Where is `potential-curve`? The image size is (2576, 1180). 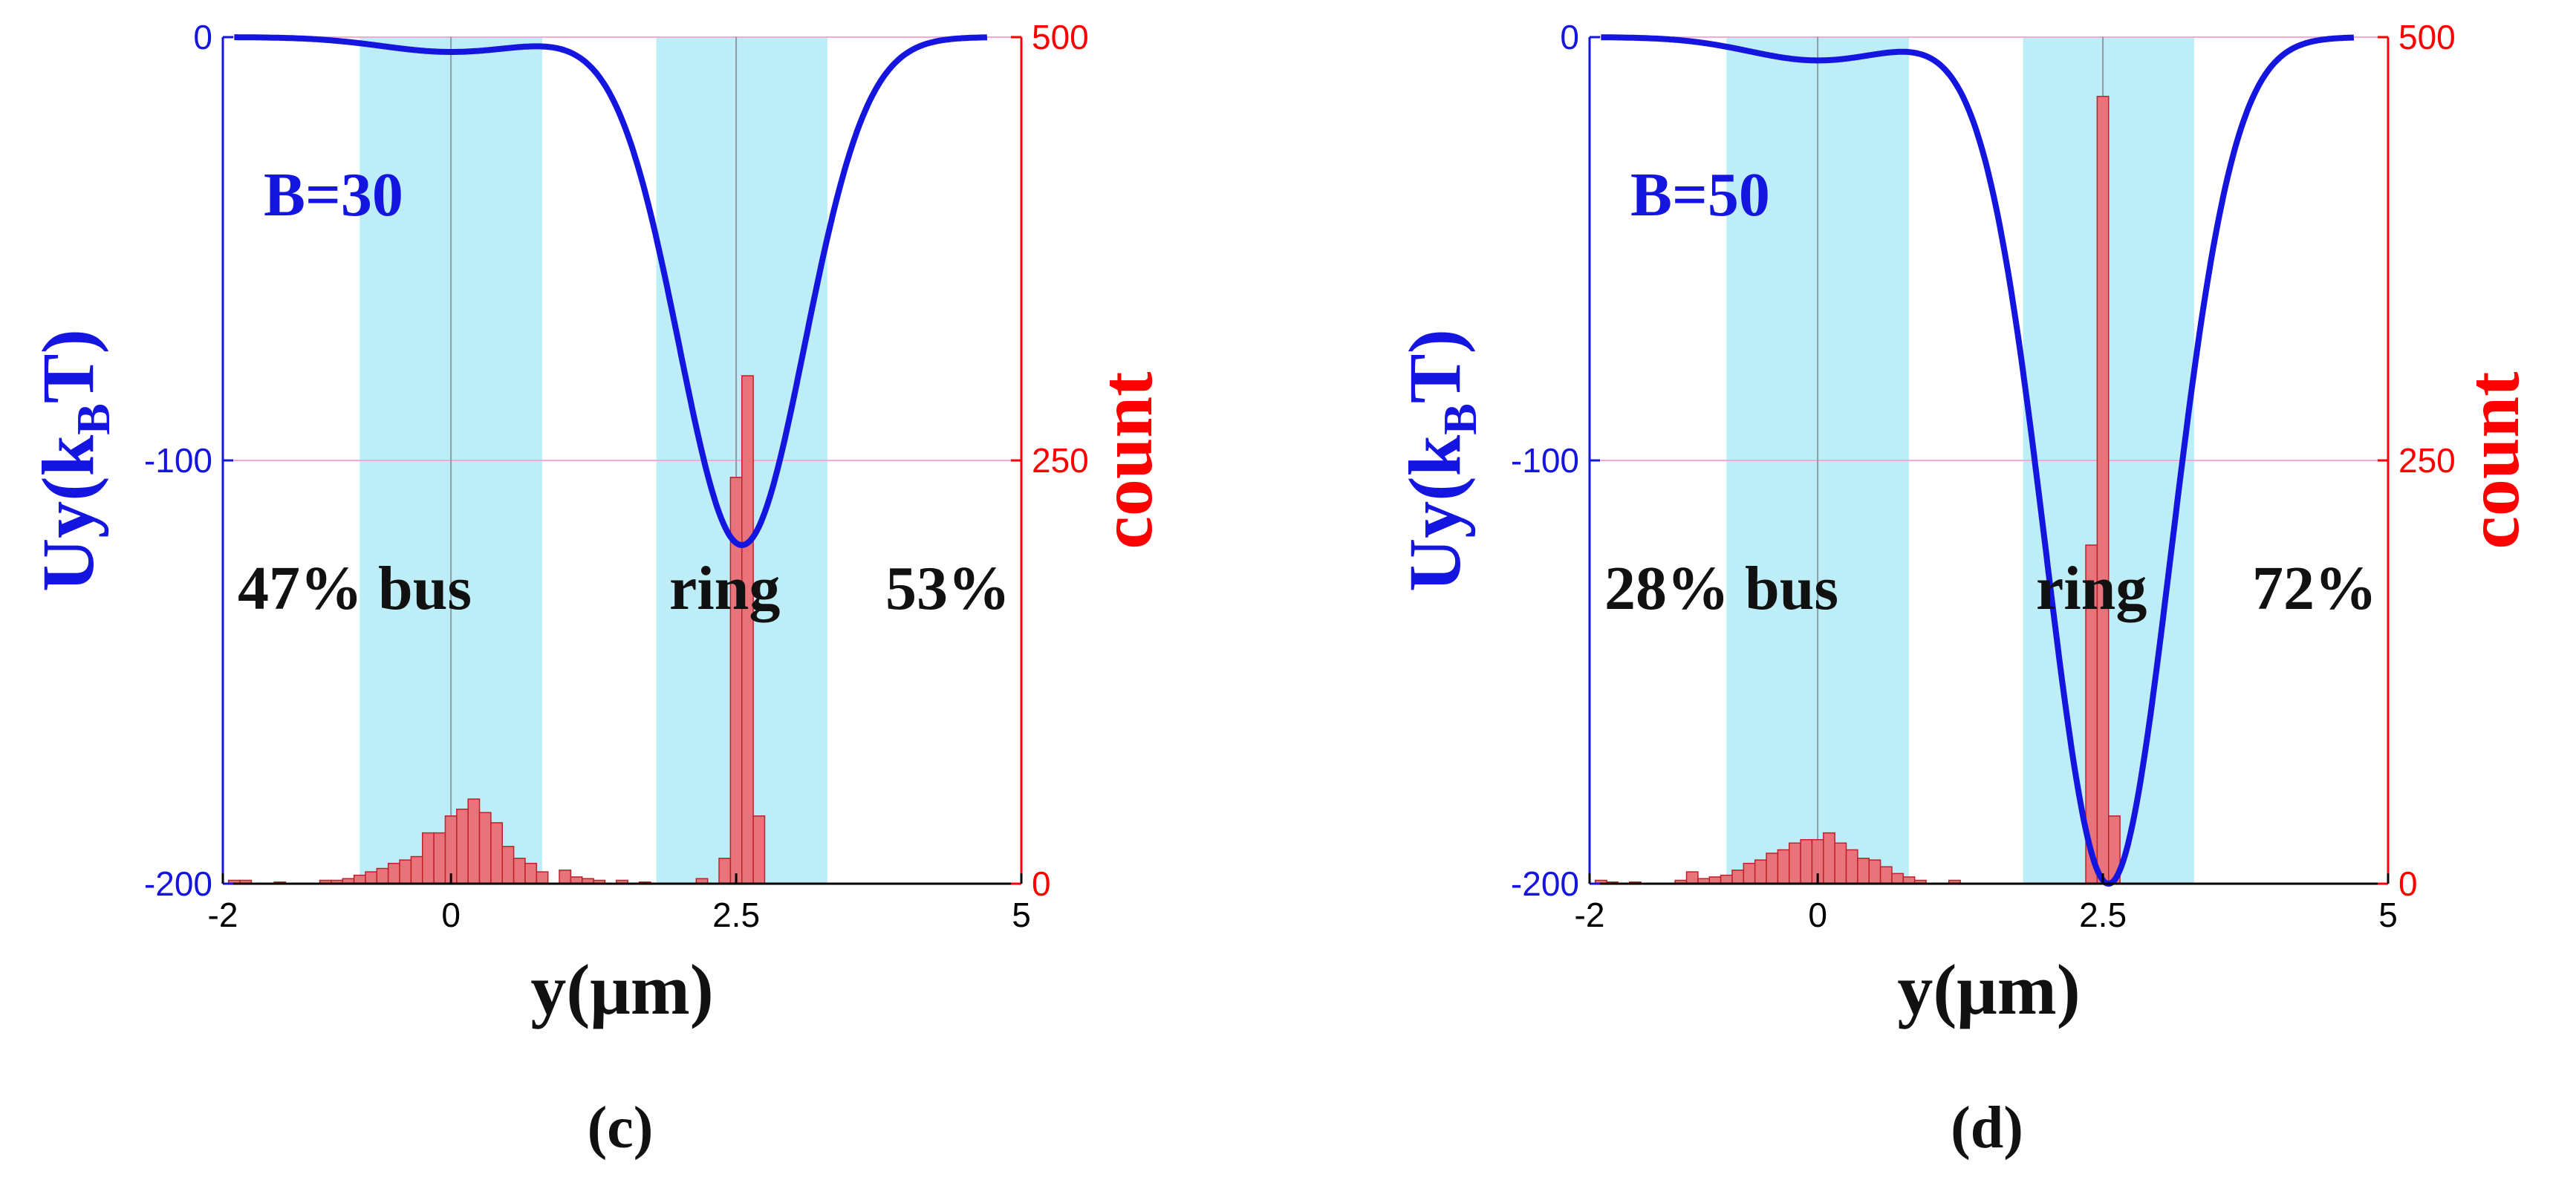
potential-curve is located at coordinates (611, 291).